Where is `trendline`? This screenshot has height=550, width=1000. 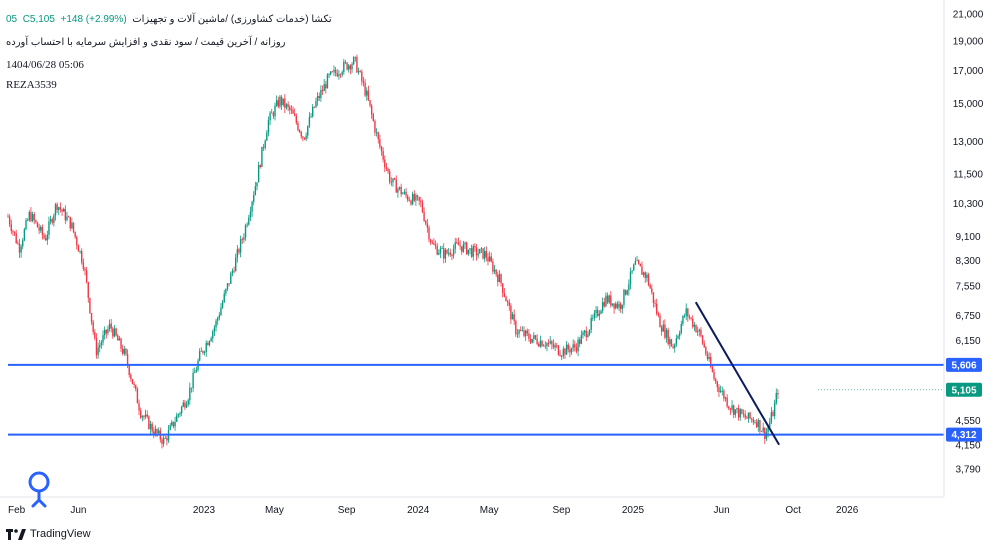
trendline is located at coordinates (737, 373).